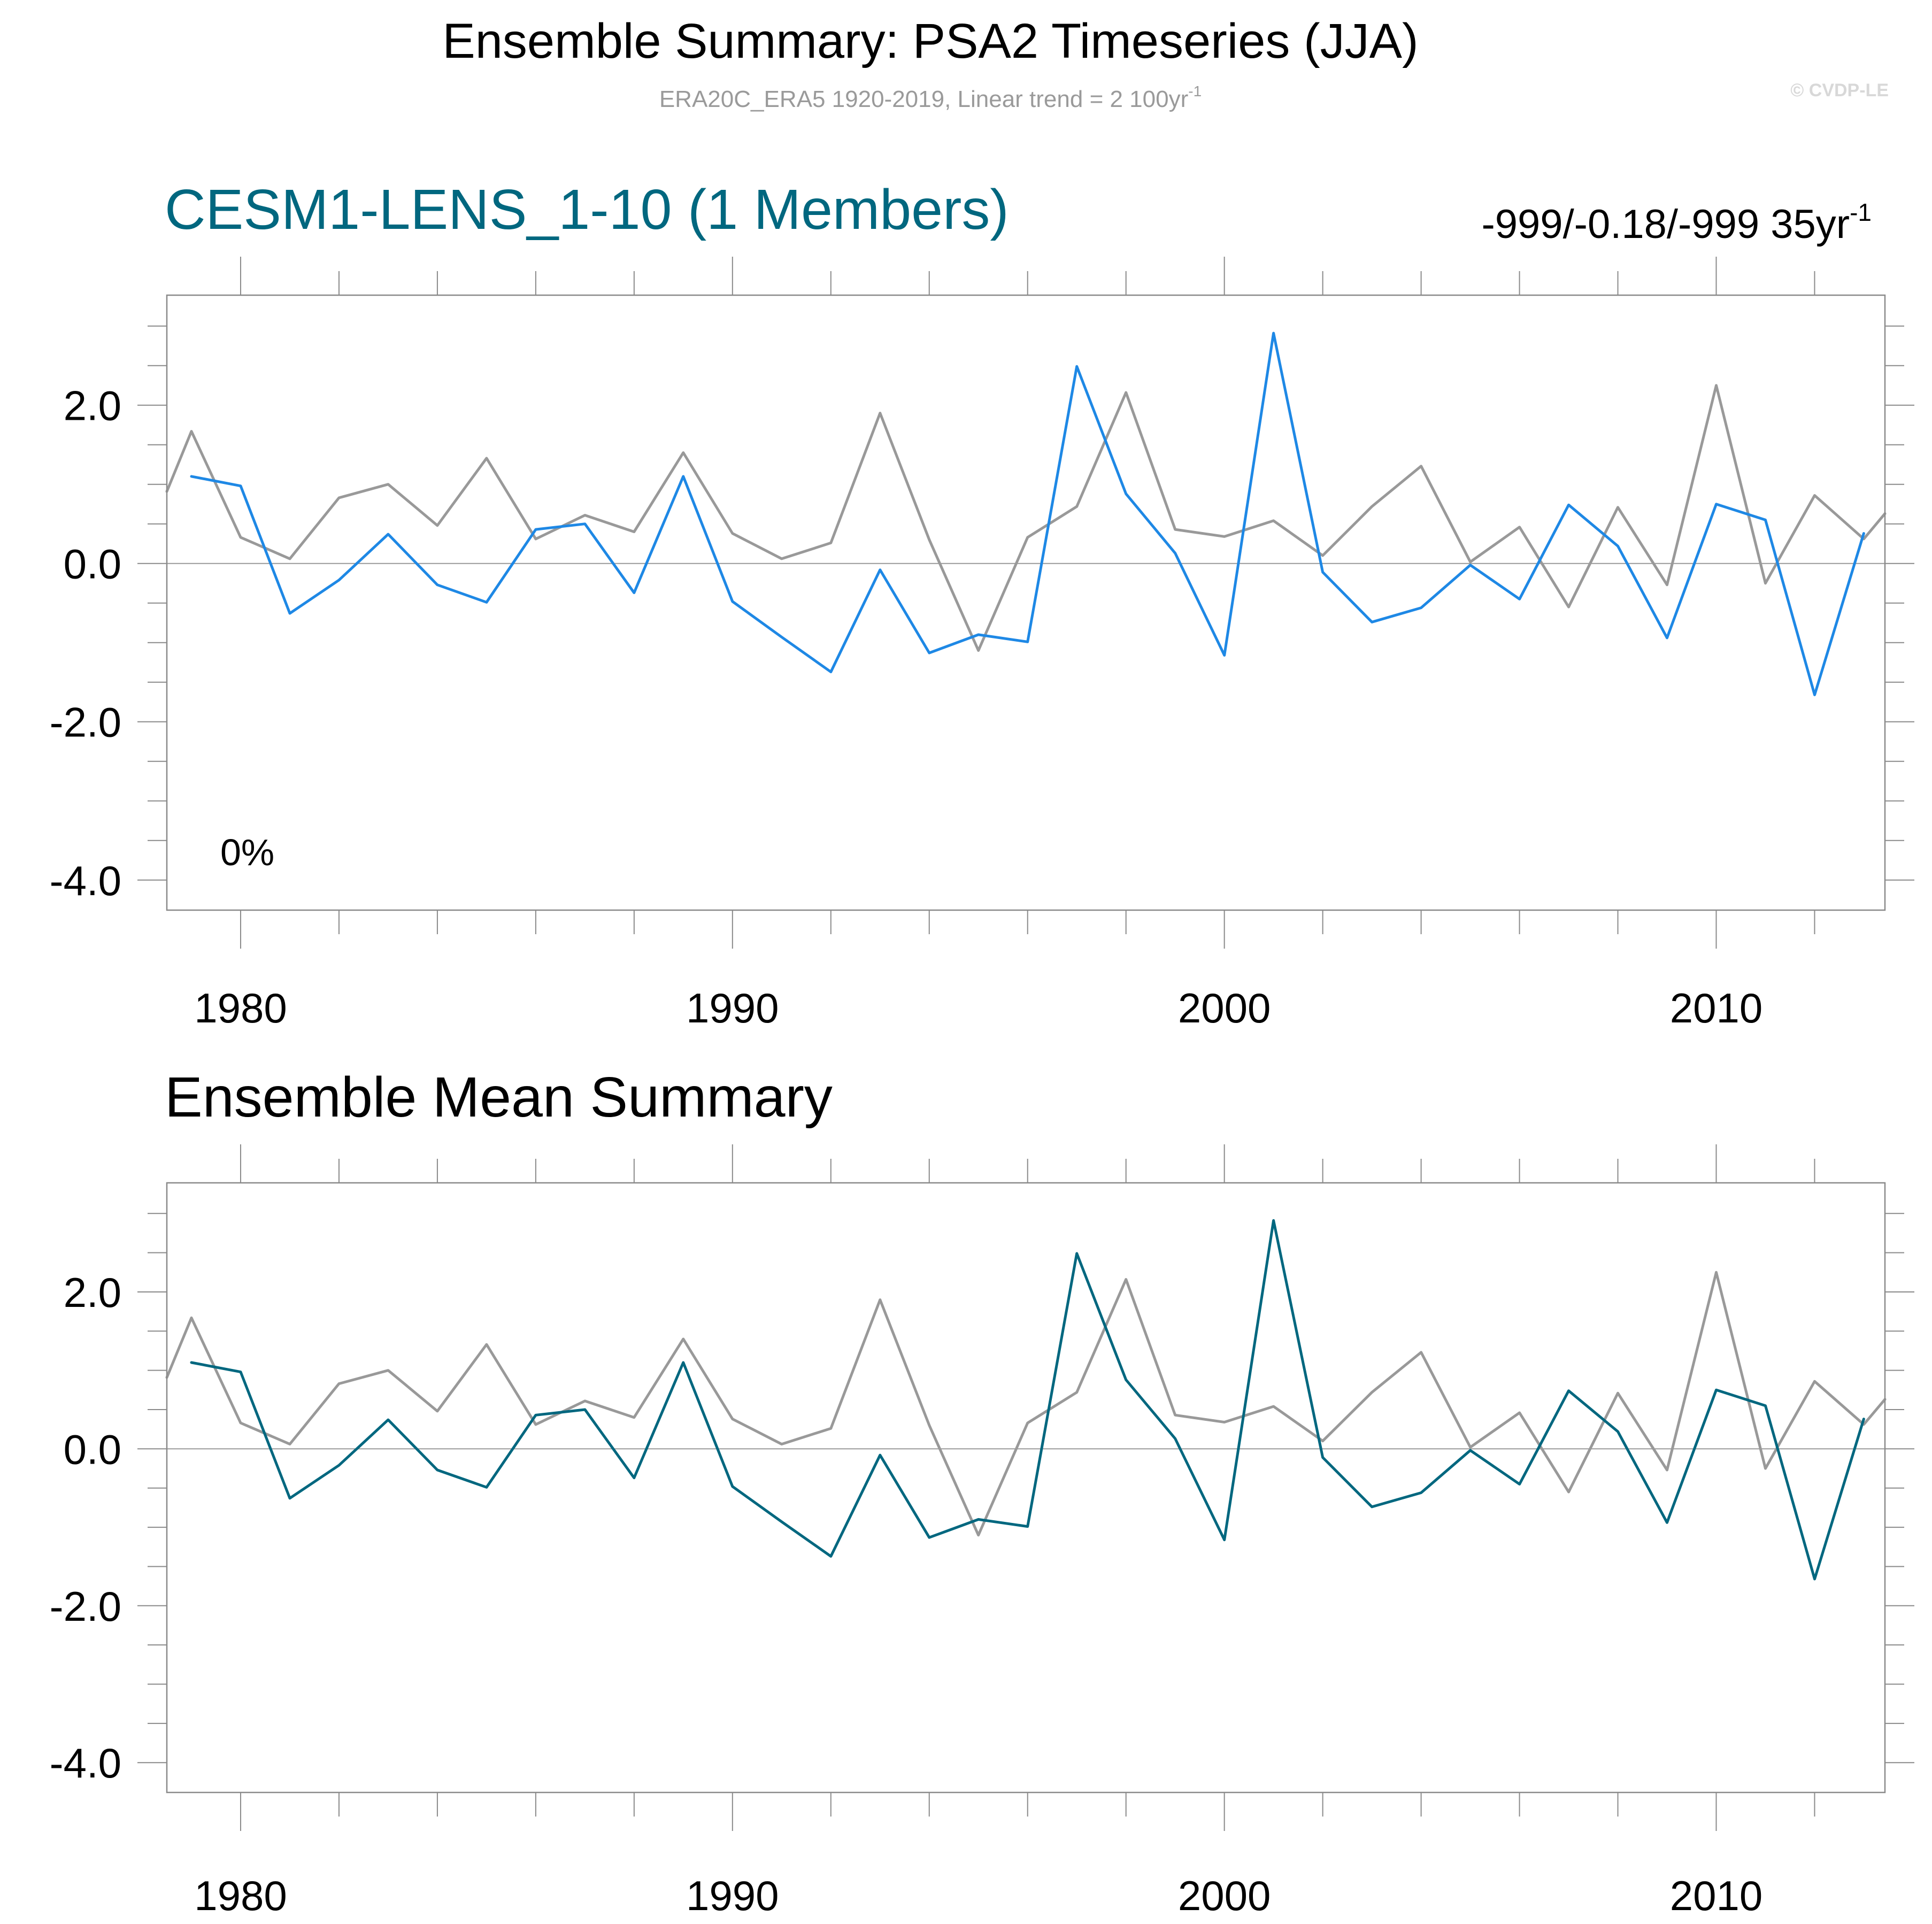 This screenshot has height=1924, width=1932. What do you see at coordinates (930, 41) in the screenshot?
I see `figure-title: Ensemble Summary: PSA2 Timeseries (JJA)` at bounding box center [930, 41].